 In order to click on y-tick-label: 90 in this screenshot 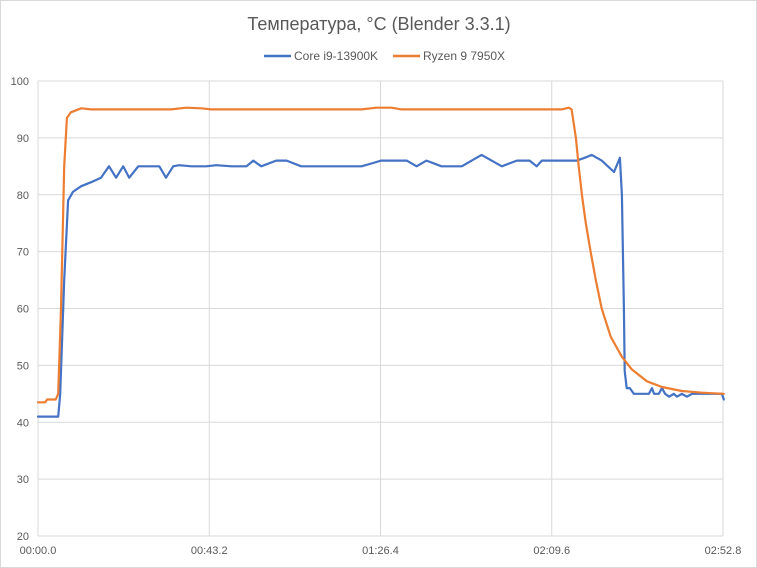, I will do `click(23, 139)`.